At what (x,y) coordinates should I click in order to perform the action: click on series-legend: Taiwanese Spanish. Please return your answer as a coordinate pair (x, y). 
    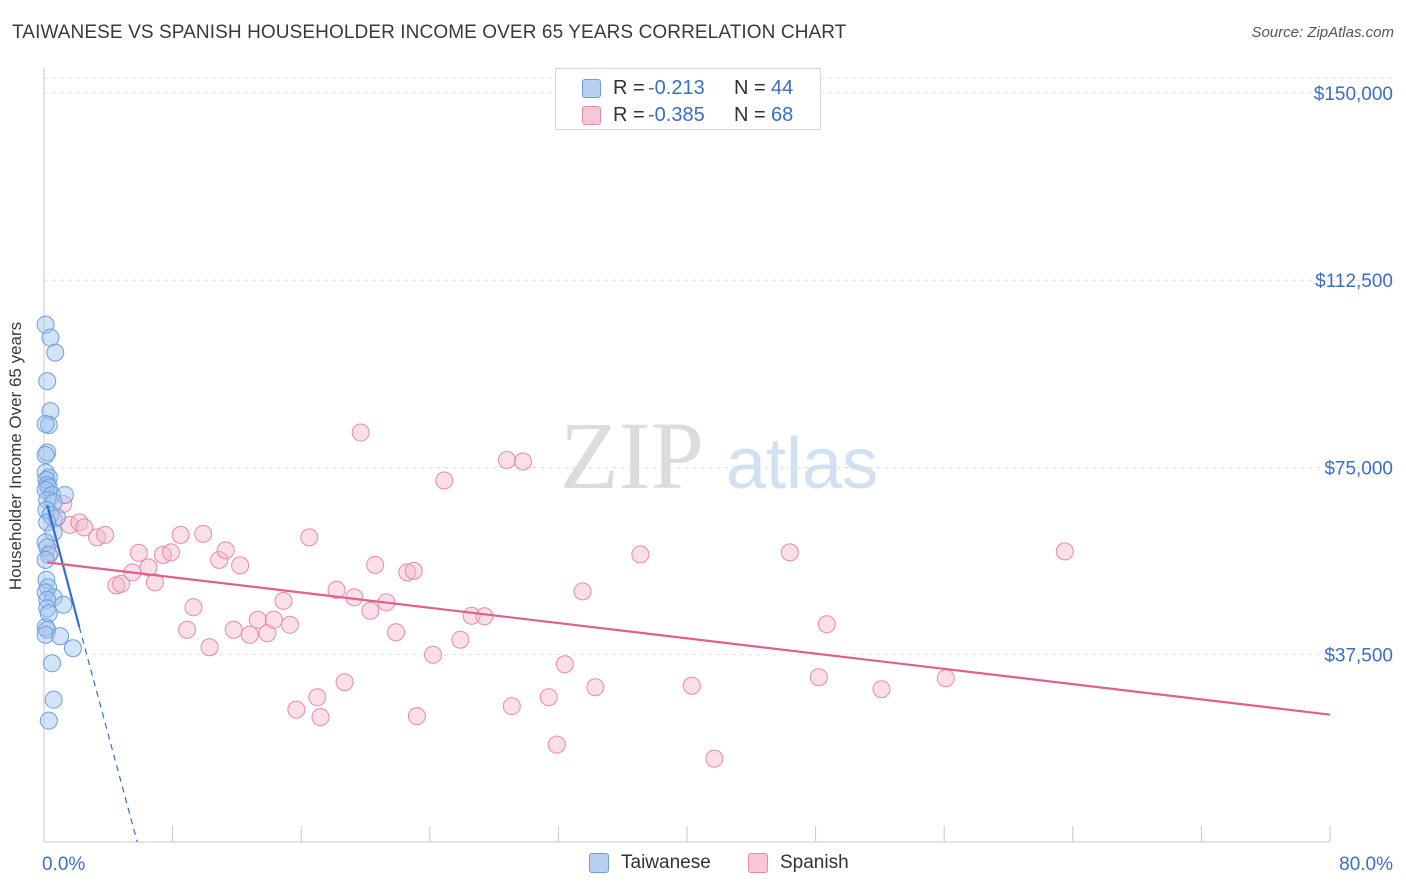
    Looking at the image, I should click on (703, 865).